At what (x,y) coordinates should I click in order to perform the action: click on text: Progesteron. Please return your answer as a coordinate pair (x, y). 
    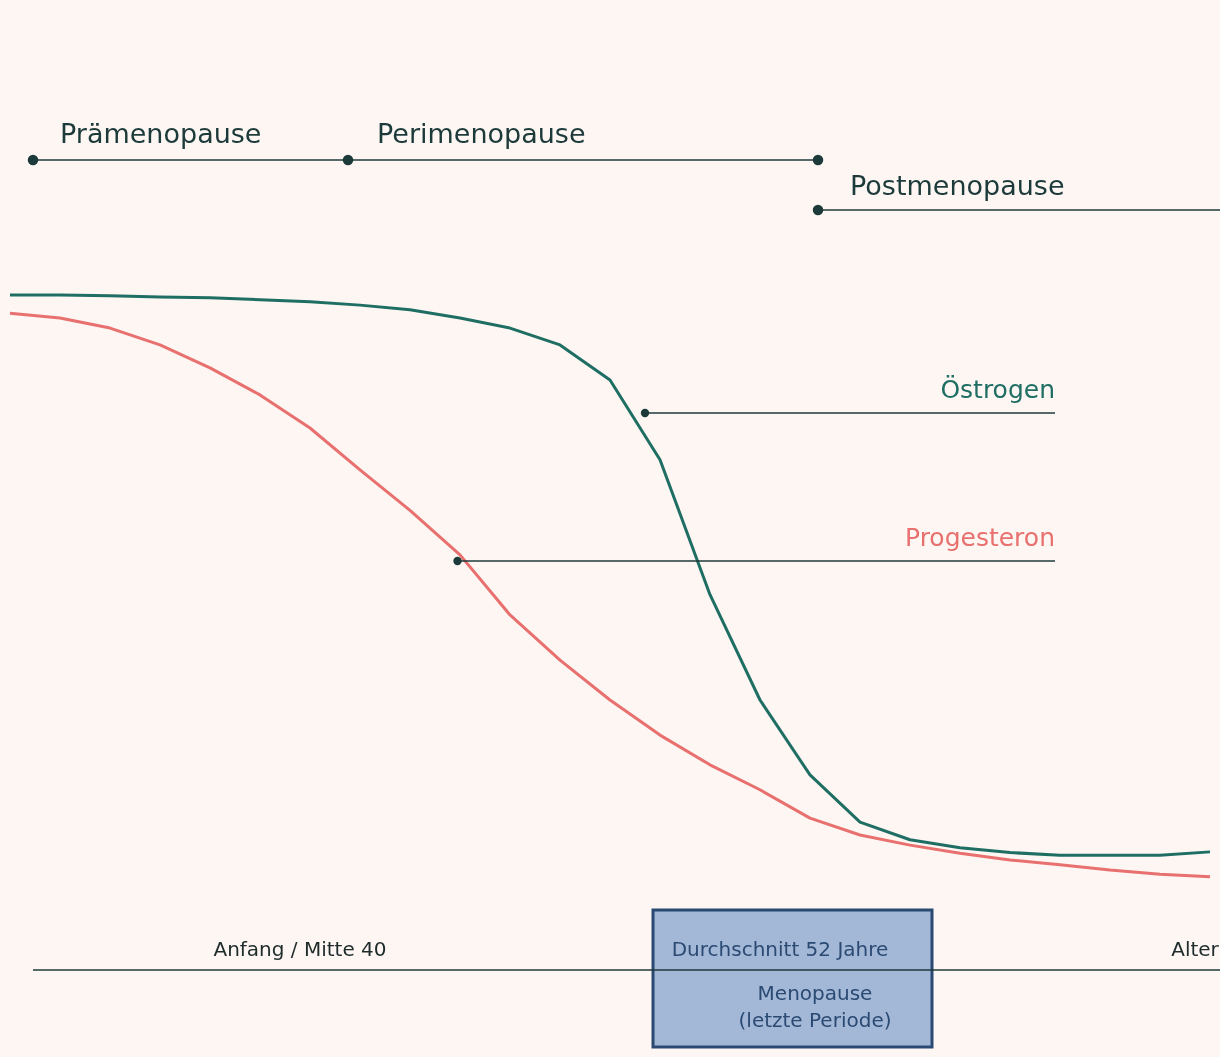
    Looking at the image, I should click on (980, 537).